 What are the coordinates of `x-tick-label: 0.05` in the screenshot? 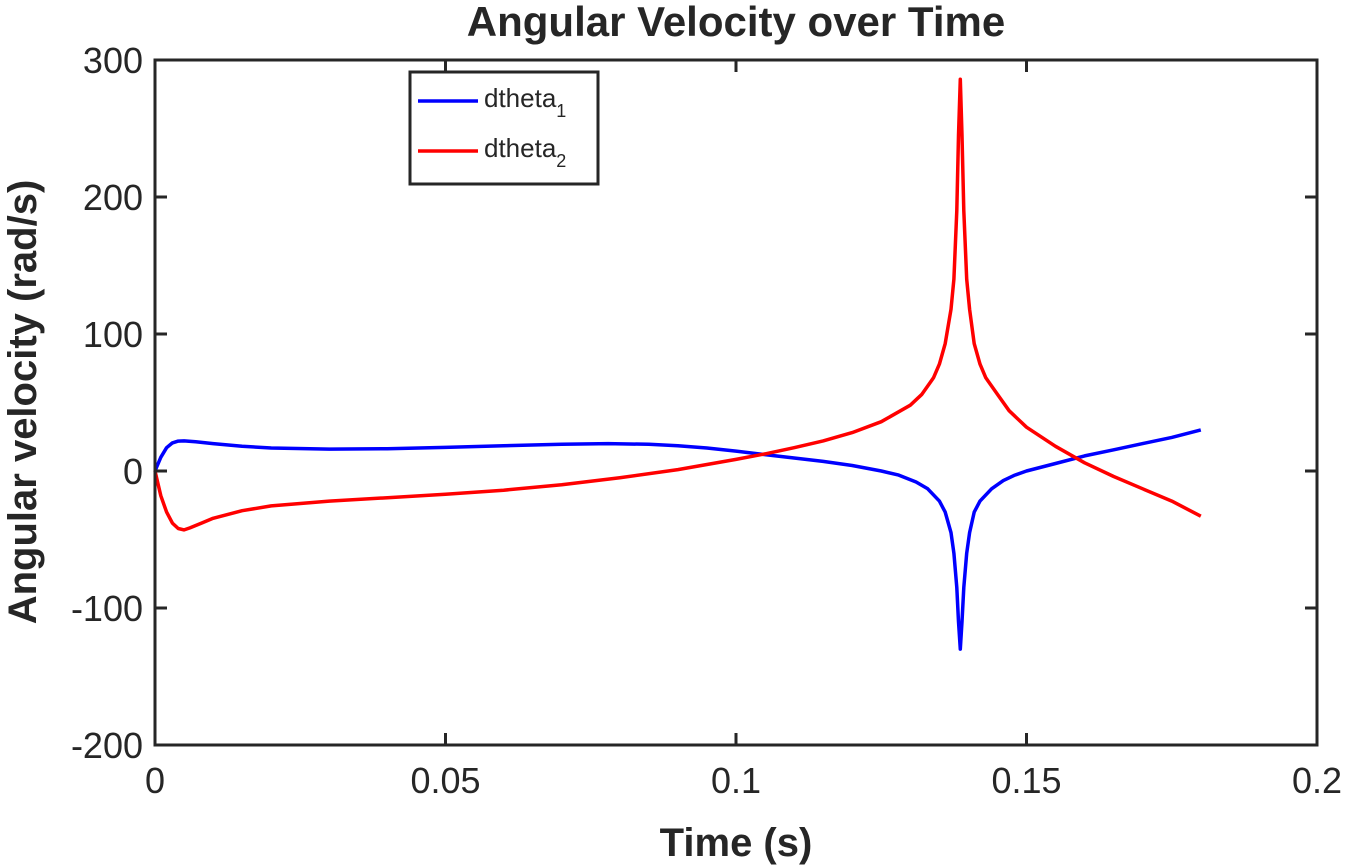 It's located at (445, 780).